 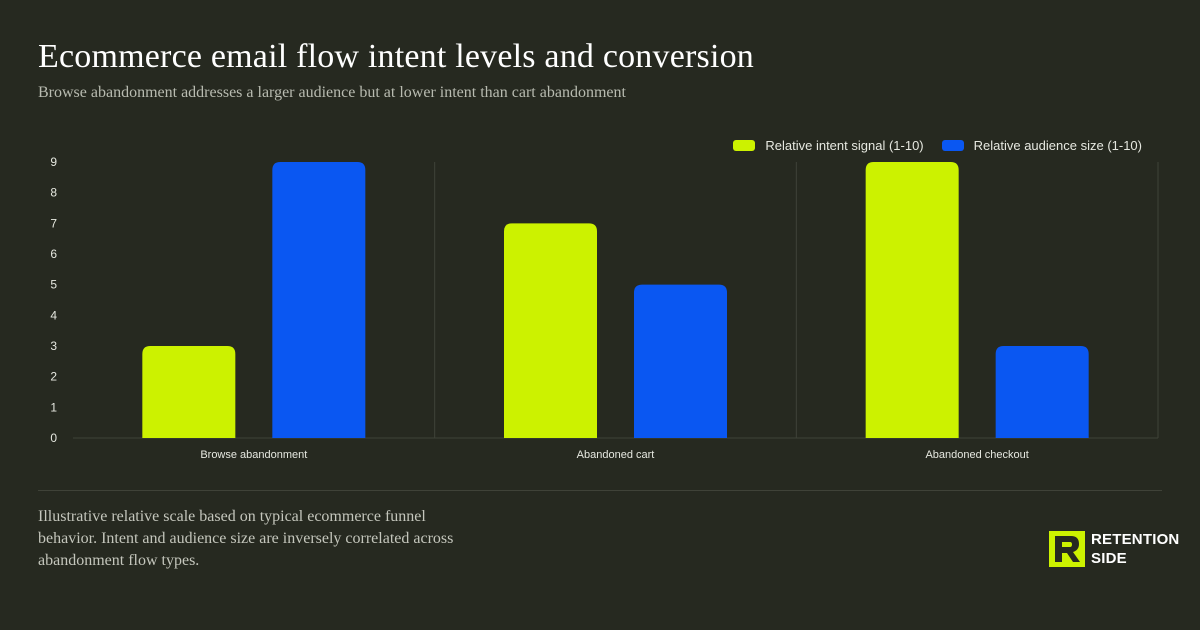 I want to click on x-tick-label: Browse abandonment, so click(x=253, y=455).